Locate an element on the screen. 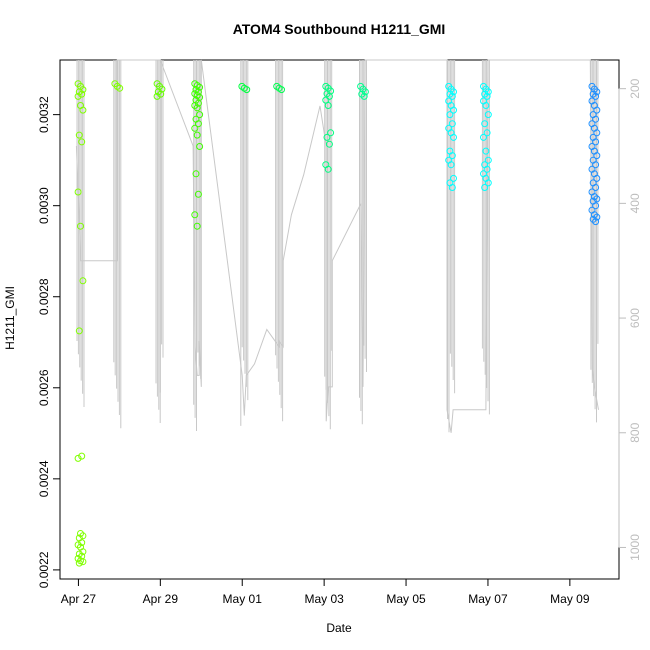 The width and height of the screenshot is (650, 650). x-tick-label: Apr 29 is located at coordinates (161, 599).